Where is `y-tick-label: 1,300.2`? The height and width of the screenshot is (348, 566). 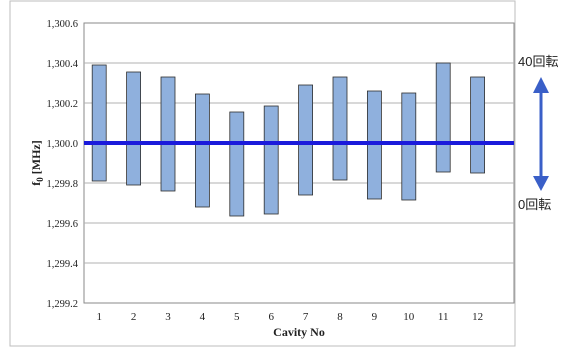
y-tick-label: 1,300.2 is located at coordinates (63, 104).